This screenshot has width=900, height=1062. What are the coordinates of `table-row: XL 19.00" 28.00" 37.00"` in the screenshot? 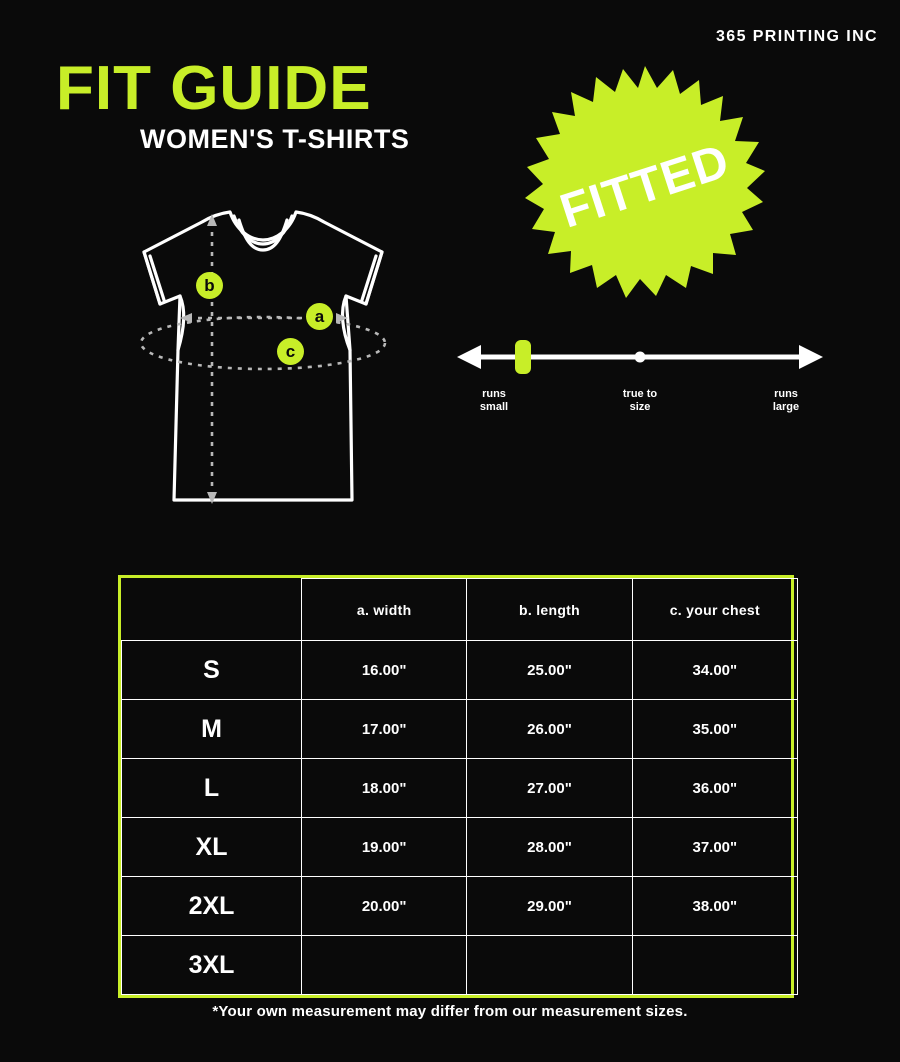 It's located at (459, 847).